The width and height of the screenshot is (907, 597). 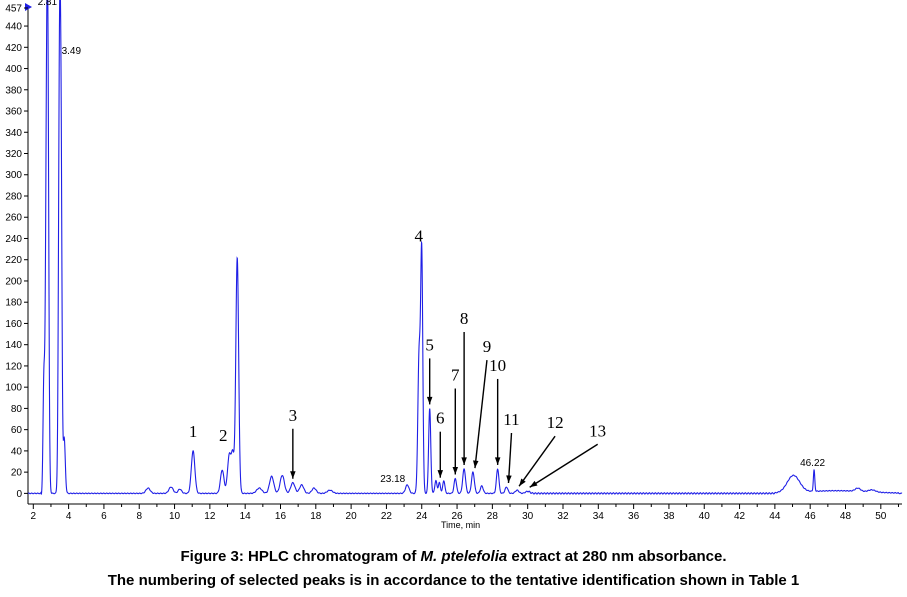 What do you see at coordinates (13, 218) in the screenshot?
I see `y-tick-label: 260` at bounding box center [13, 218].